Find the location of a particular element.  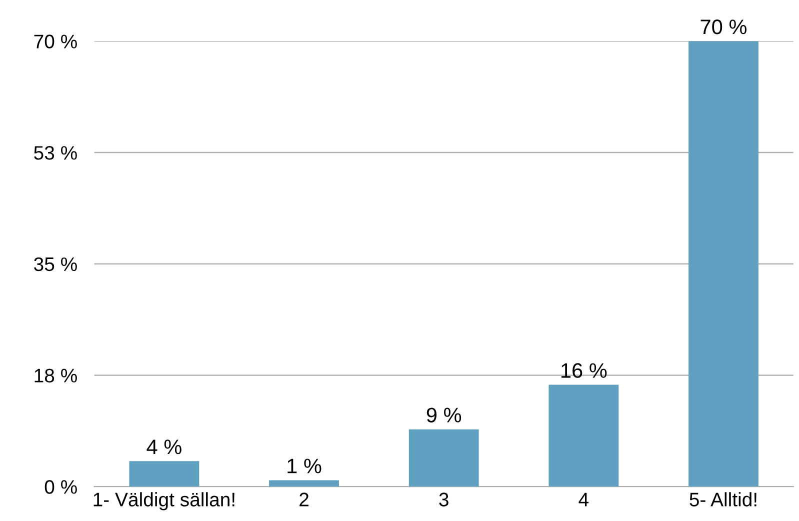

data-label: 4 % is located at coordinates (164, 447).